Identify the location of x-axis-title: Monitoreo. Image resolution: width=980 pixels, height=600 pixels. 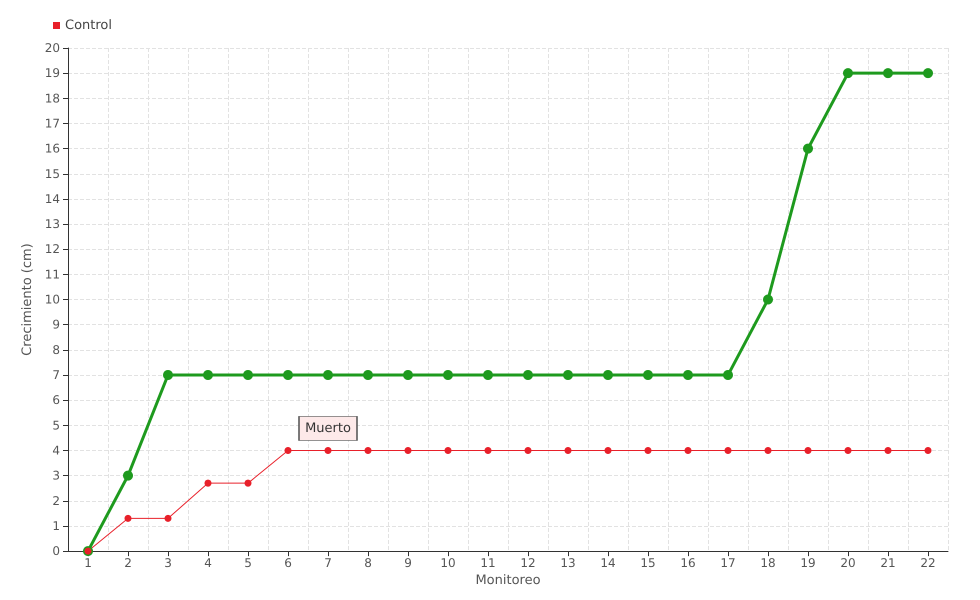
(508, 580).